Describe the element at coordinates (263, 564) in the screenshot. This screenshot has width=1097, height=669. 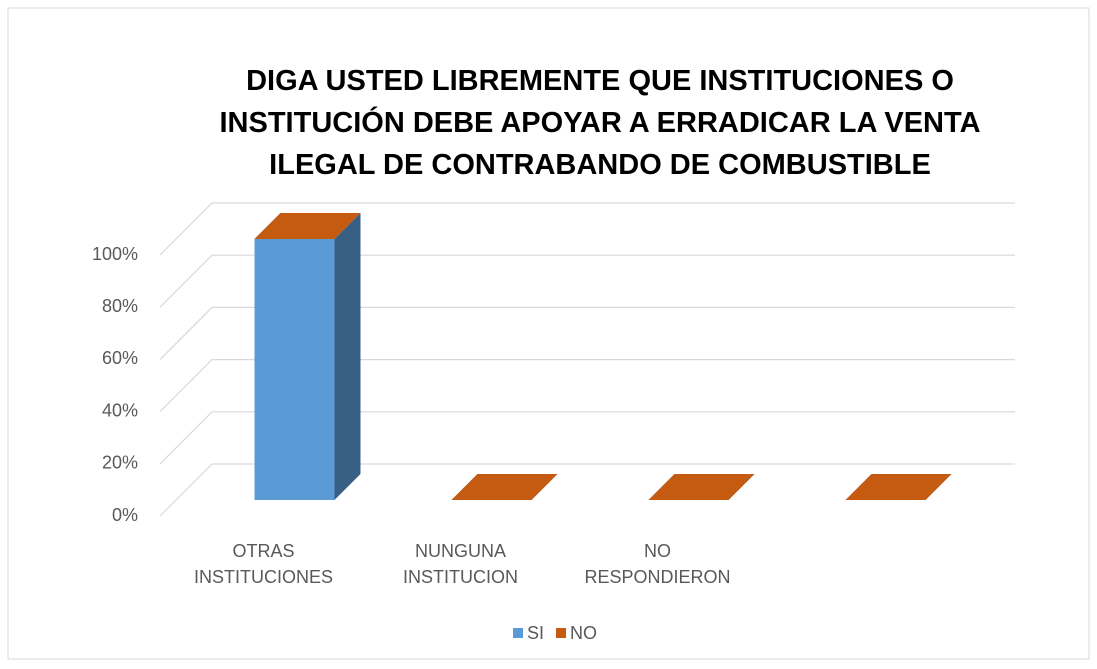
I see `x-tick-label: OTRAS INSTITUCIONES` at that location.